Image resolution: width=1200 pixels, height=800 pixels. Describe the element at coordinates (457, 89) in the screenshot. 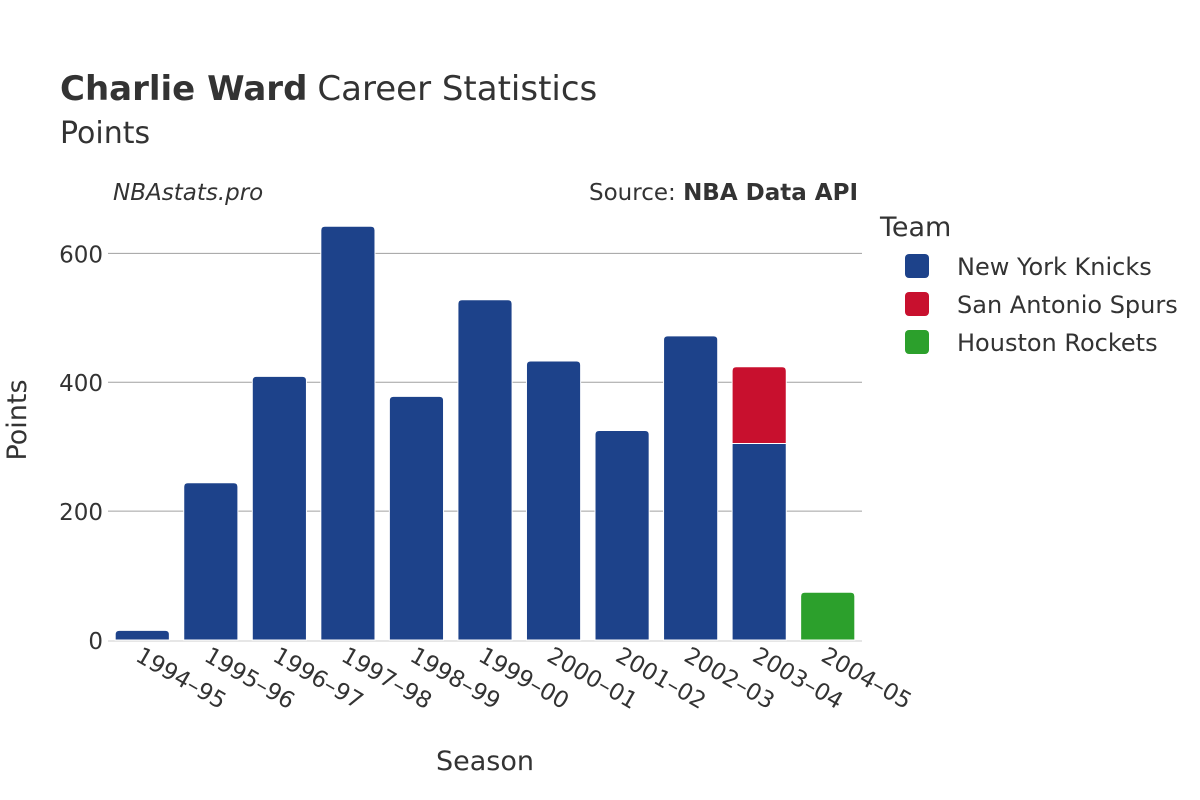

I see `title-rest: Career Statistics` at that location.